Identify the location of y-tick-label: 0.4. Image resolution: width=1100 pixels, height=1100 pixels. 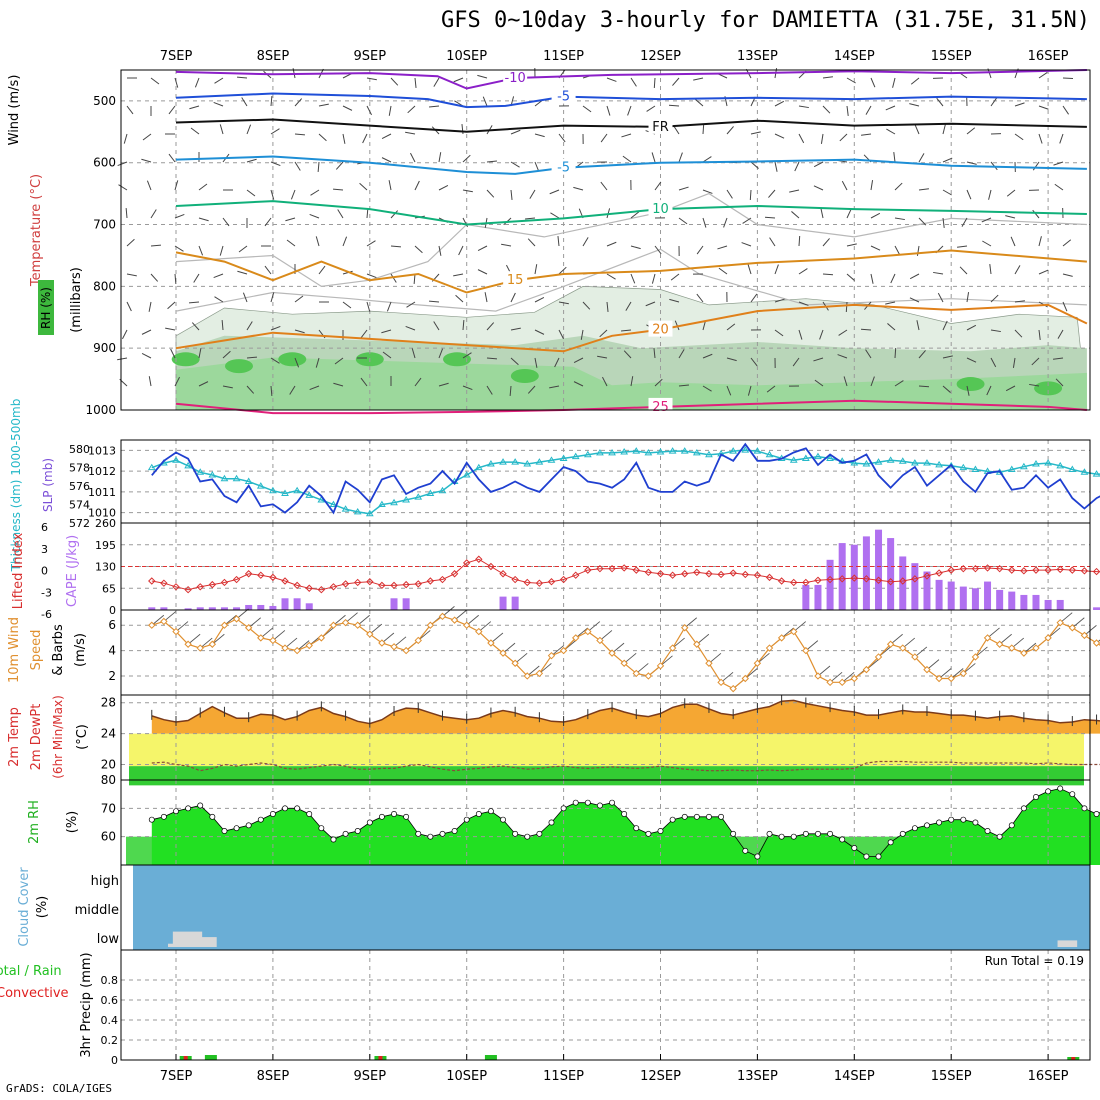
(110, 1020).